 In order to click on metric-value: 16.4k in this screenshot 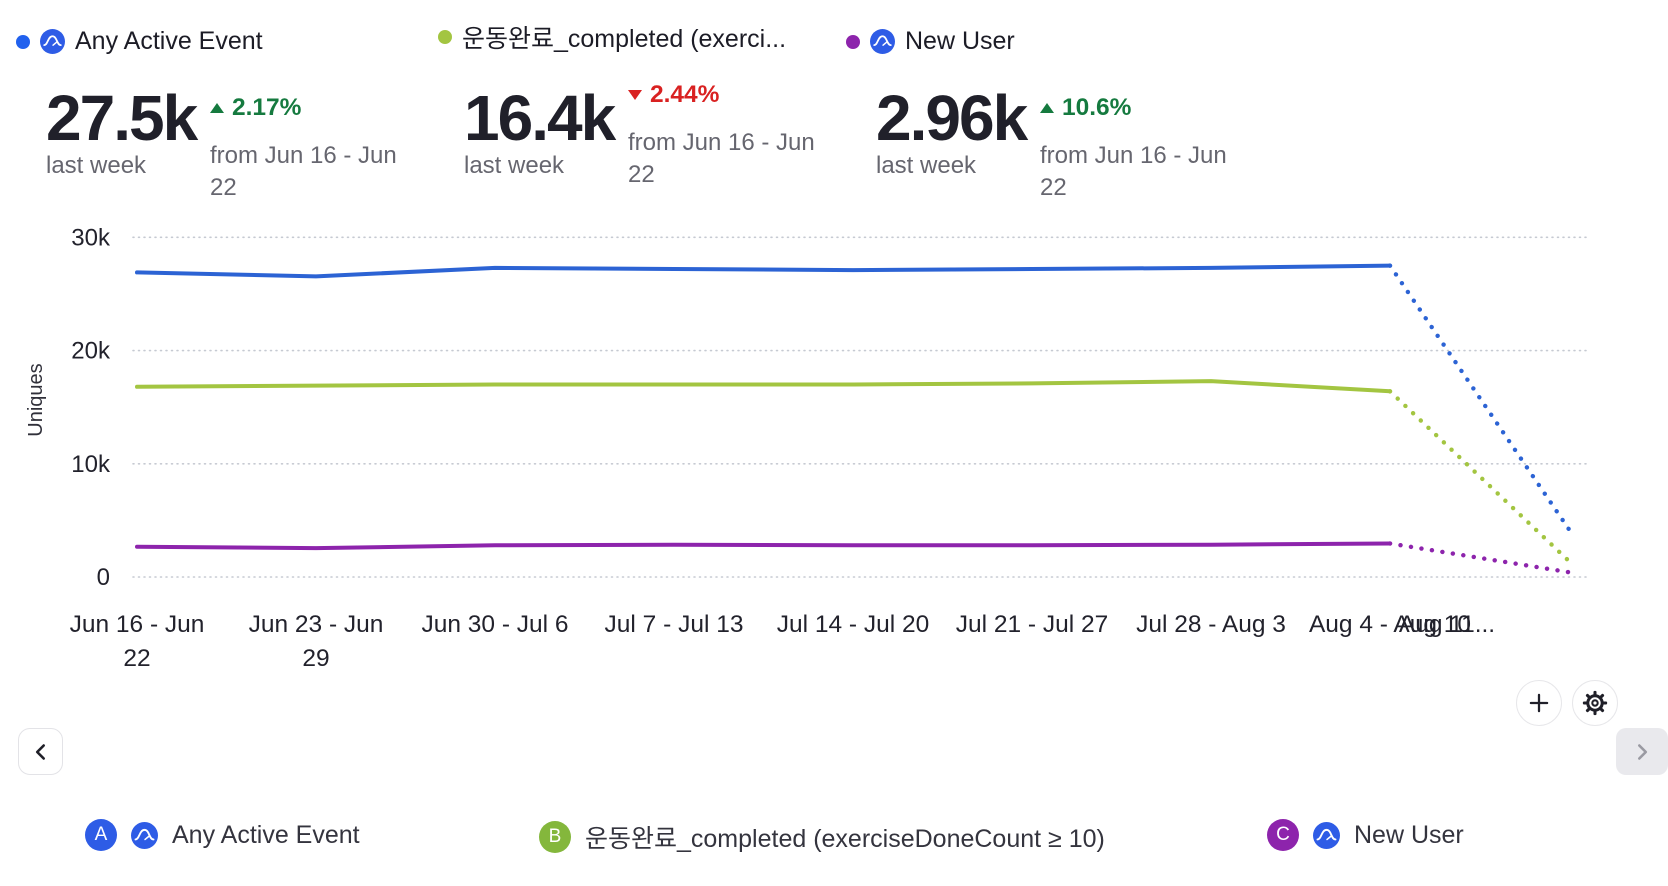, I will do `click(540, 118)`.